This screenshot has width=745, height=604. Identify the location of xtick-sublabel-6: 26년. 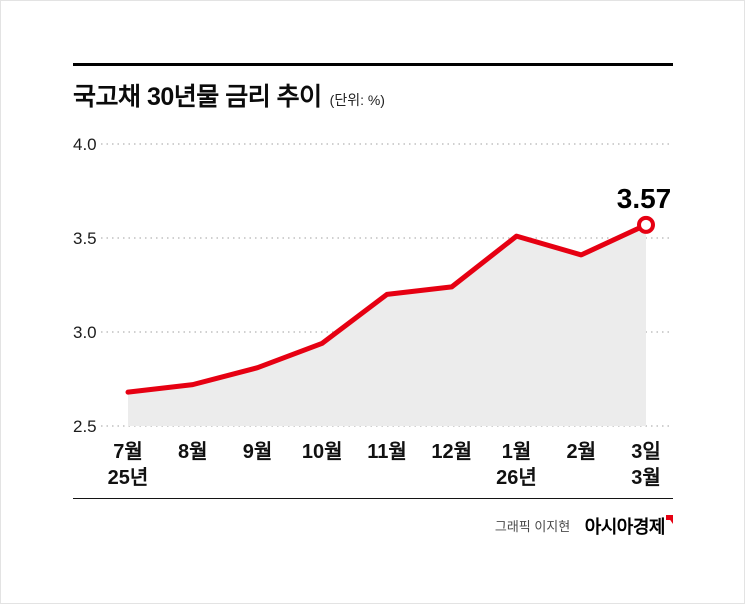
(516, 477).